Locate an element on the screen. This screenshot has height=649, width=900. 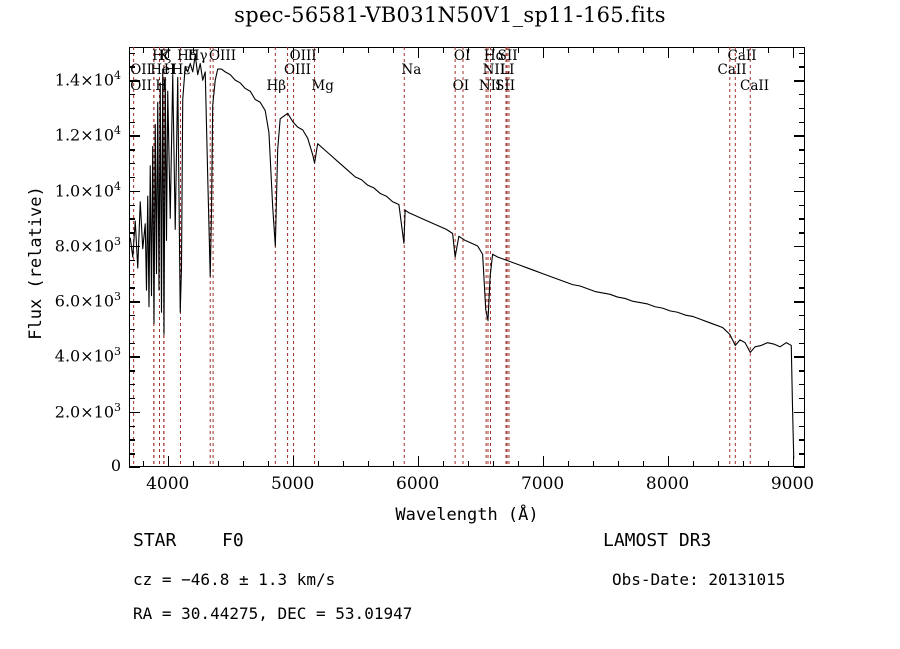
coordinates: RA = 30.44275, DEC = 53.01947 is located at coordinates (273, 613).